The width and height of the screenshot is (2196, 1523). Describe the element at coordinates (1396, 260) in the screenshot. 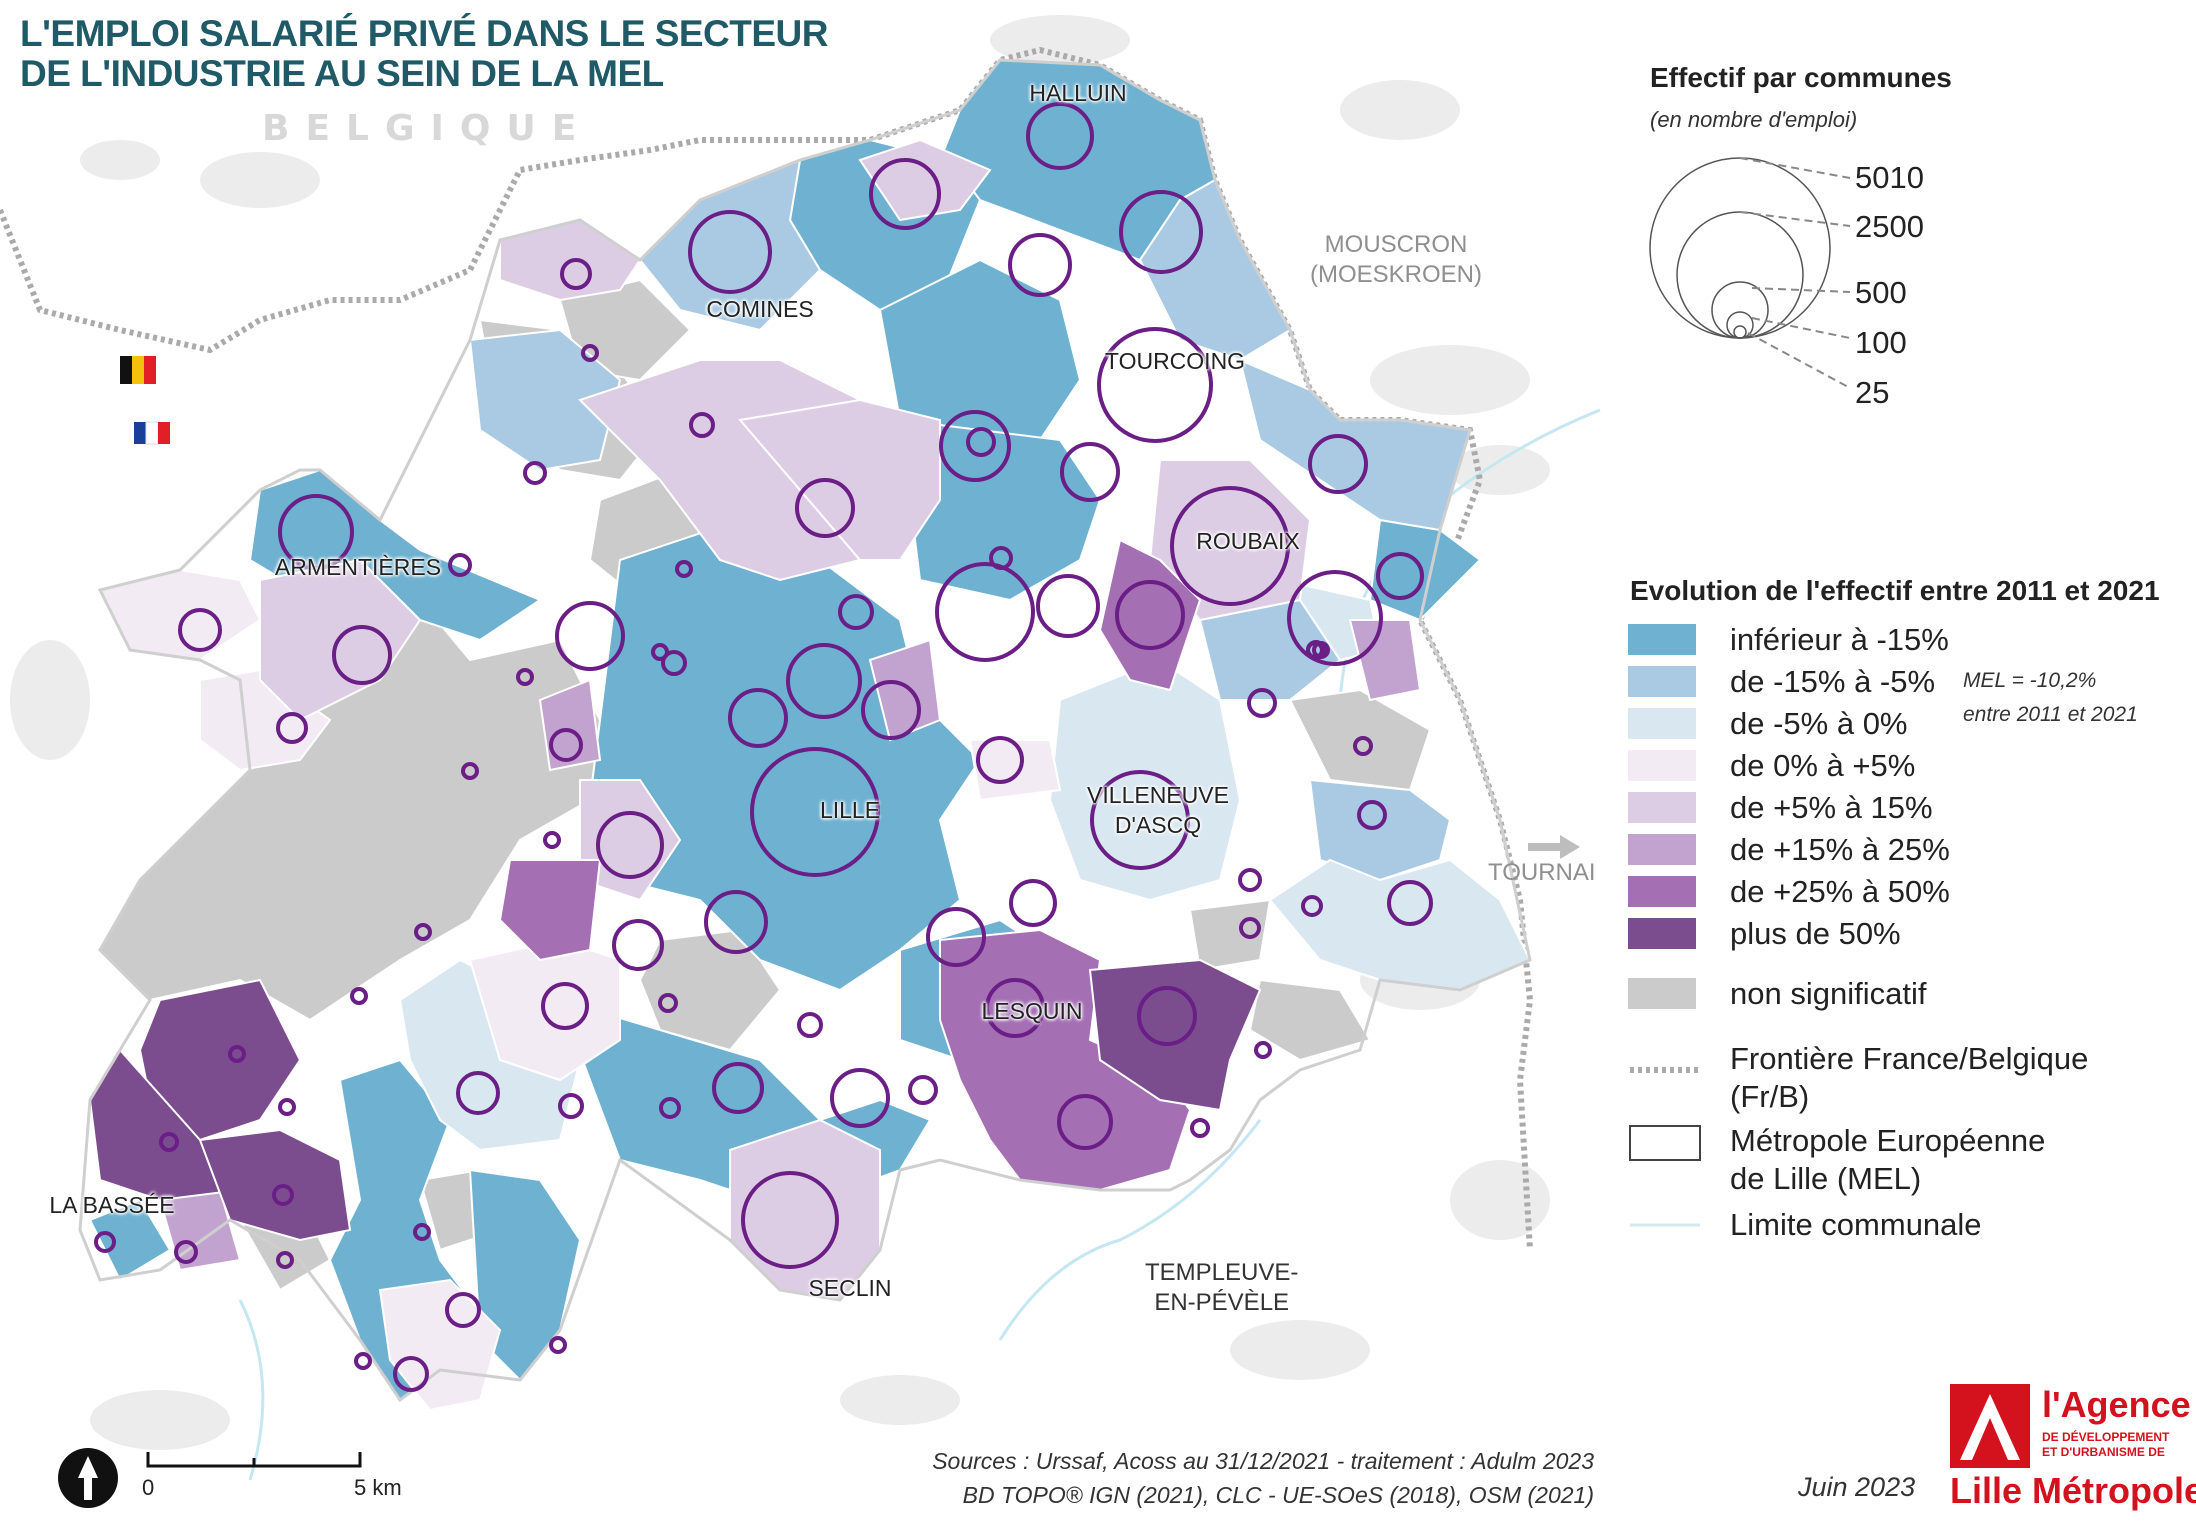

I see `label-mouscron: MOUSCRON (MOESKROEN)` at that location.